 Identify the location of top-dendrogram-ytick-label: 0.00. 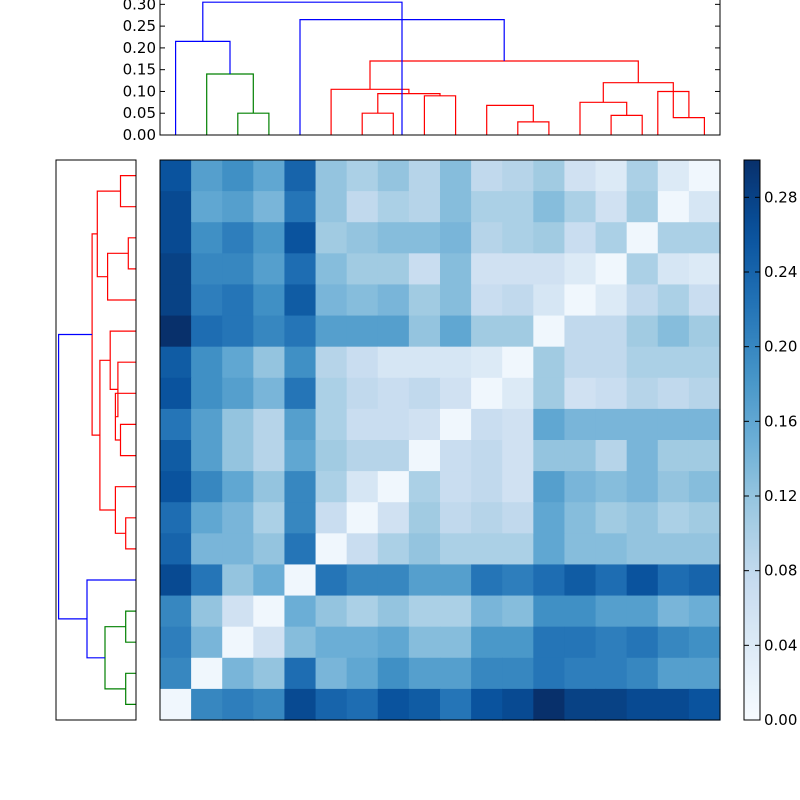
(139, 135).